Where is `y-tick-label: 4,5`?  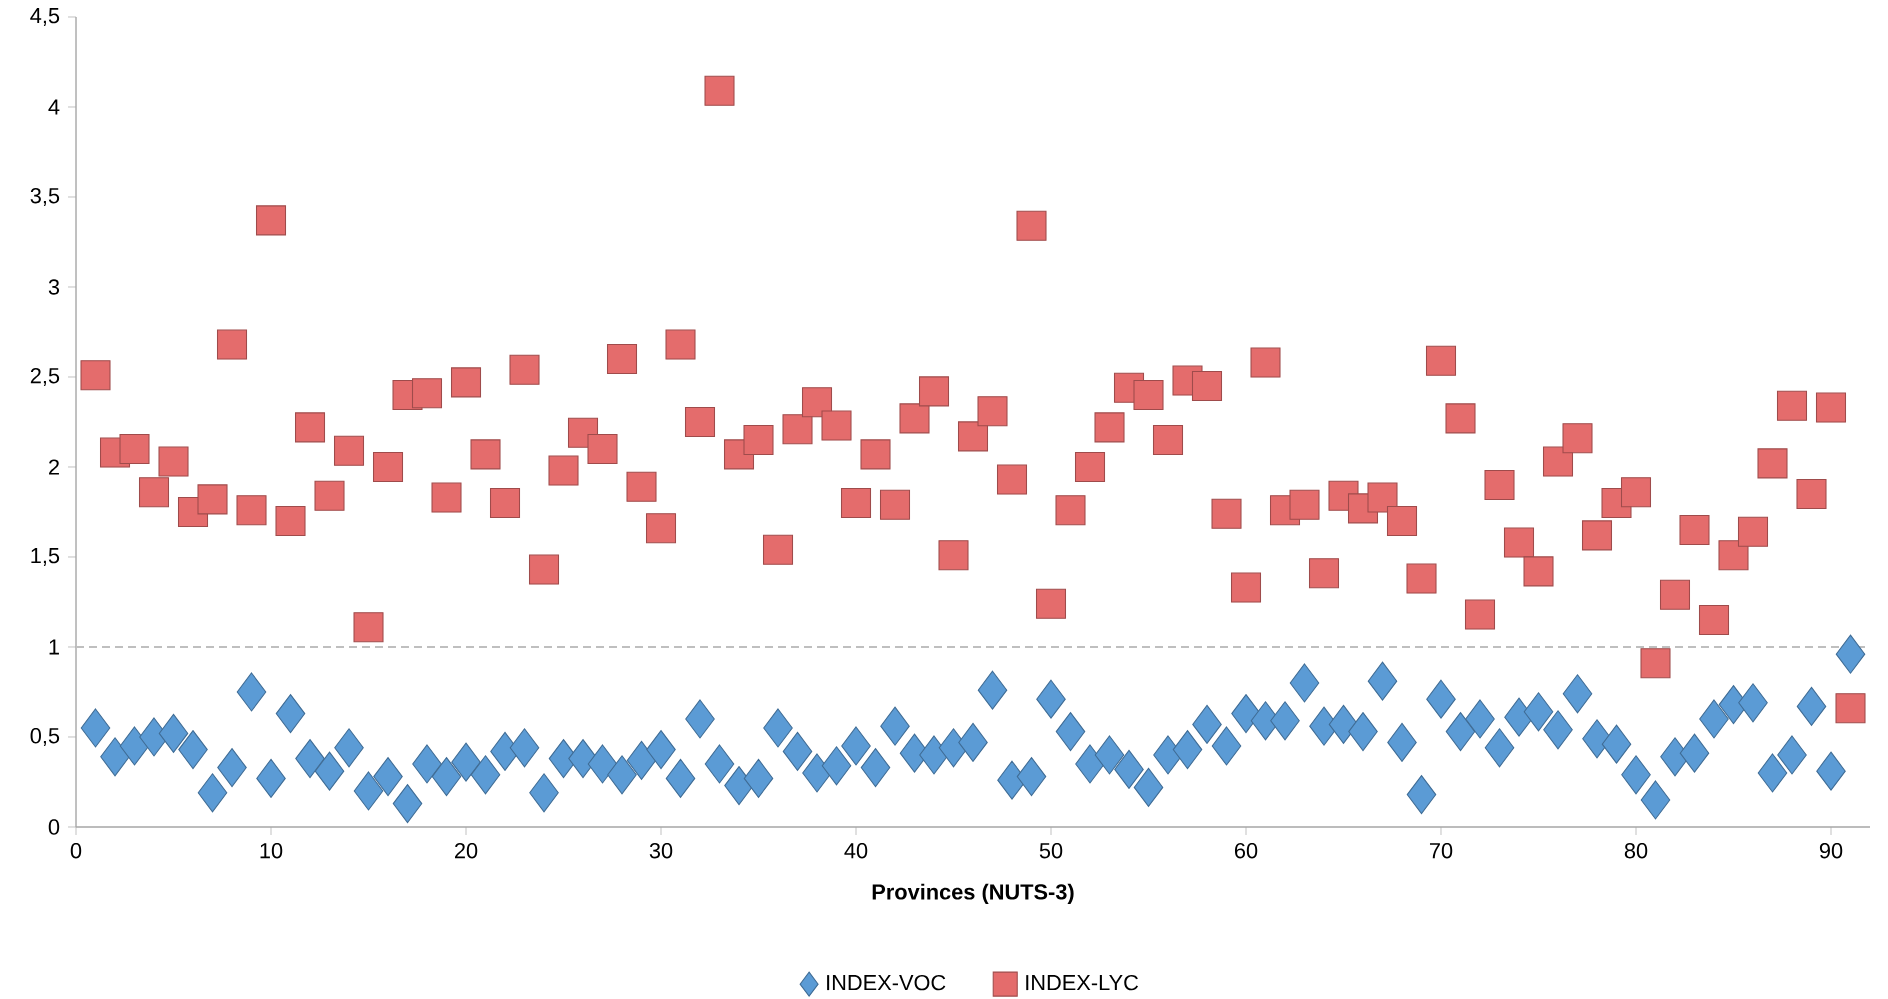 y-tick-label: 4,5 is located at coordinates (45, 17).